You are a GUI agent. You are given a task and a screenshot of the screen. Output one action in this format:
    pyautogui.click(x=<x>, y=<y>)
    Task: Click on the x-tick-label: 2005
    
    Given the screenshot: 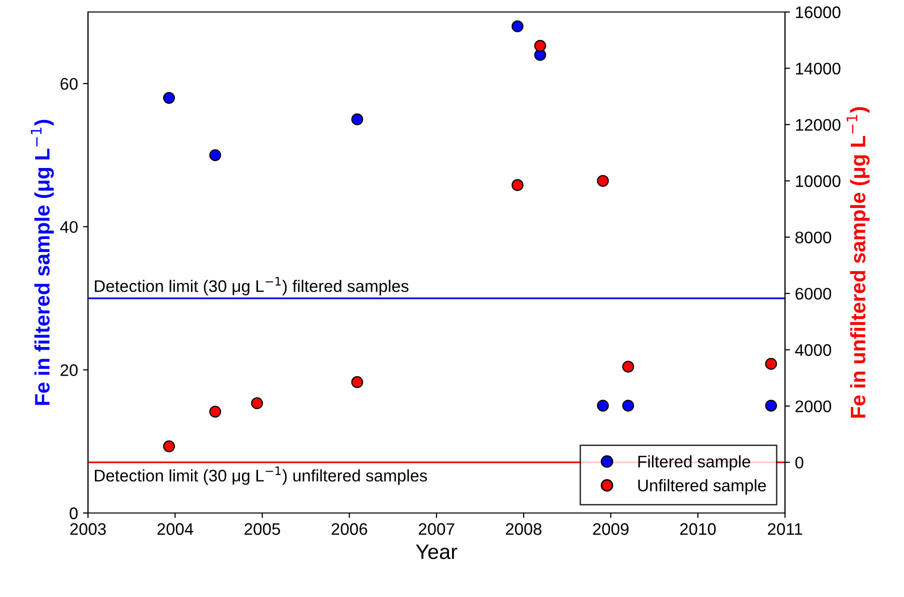 What is the action you would take?
    pyautogui.click(x=262, y=529)
    